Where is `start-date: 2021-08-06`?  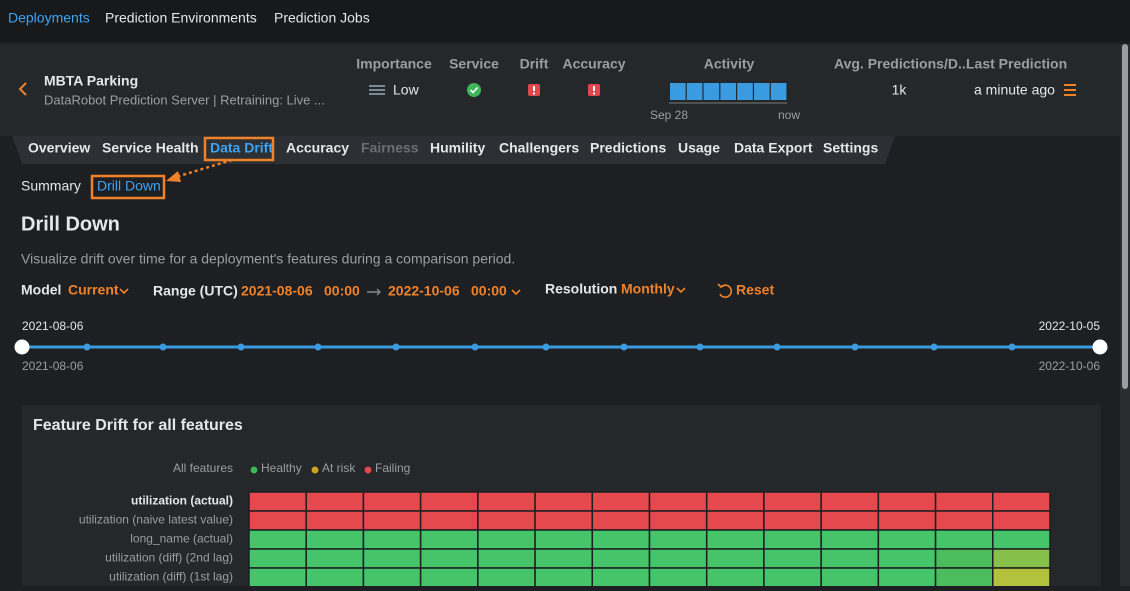
start-date: 2021-08-06 is located at coordinates (277, 291).